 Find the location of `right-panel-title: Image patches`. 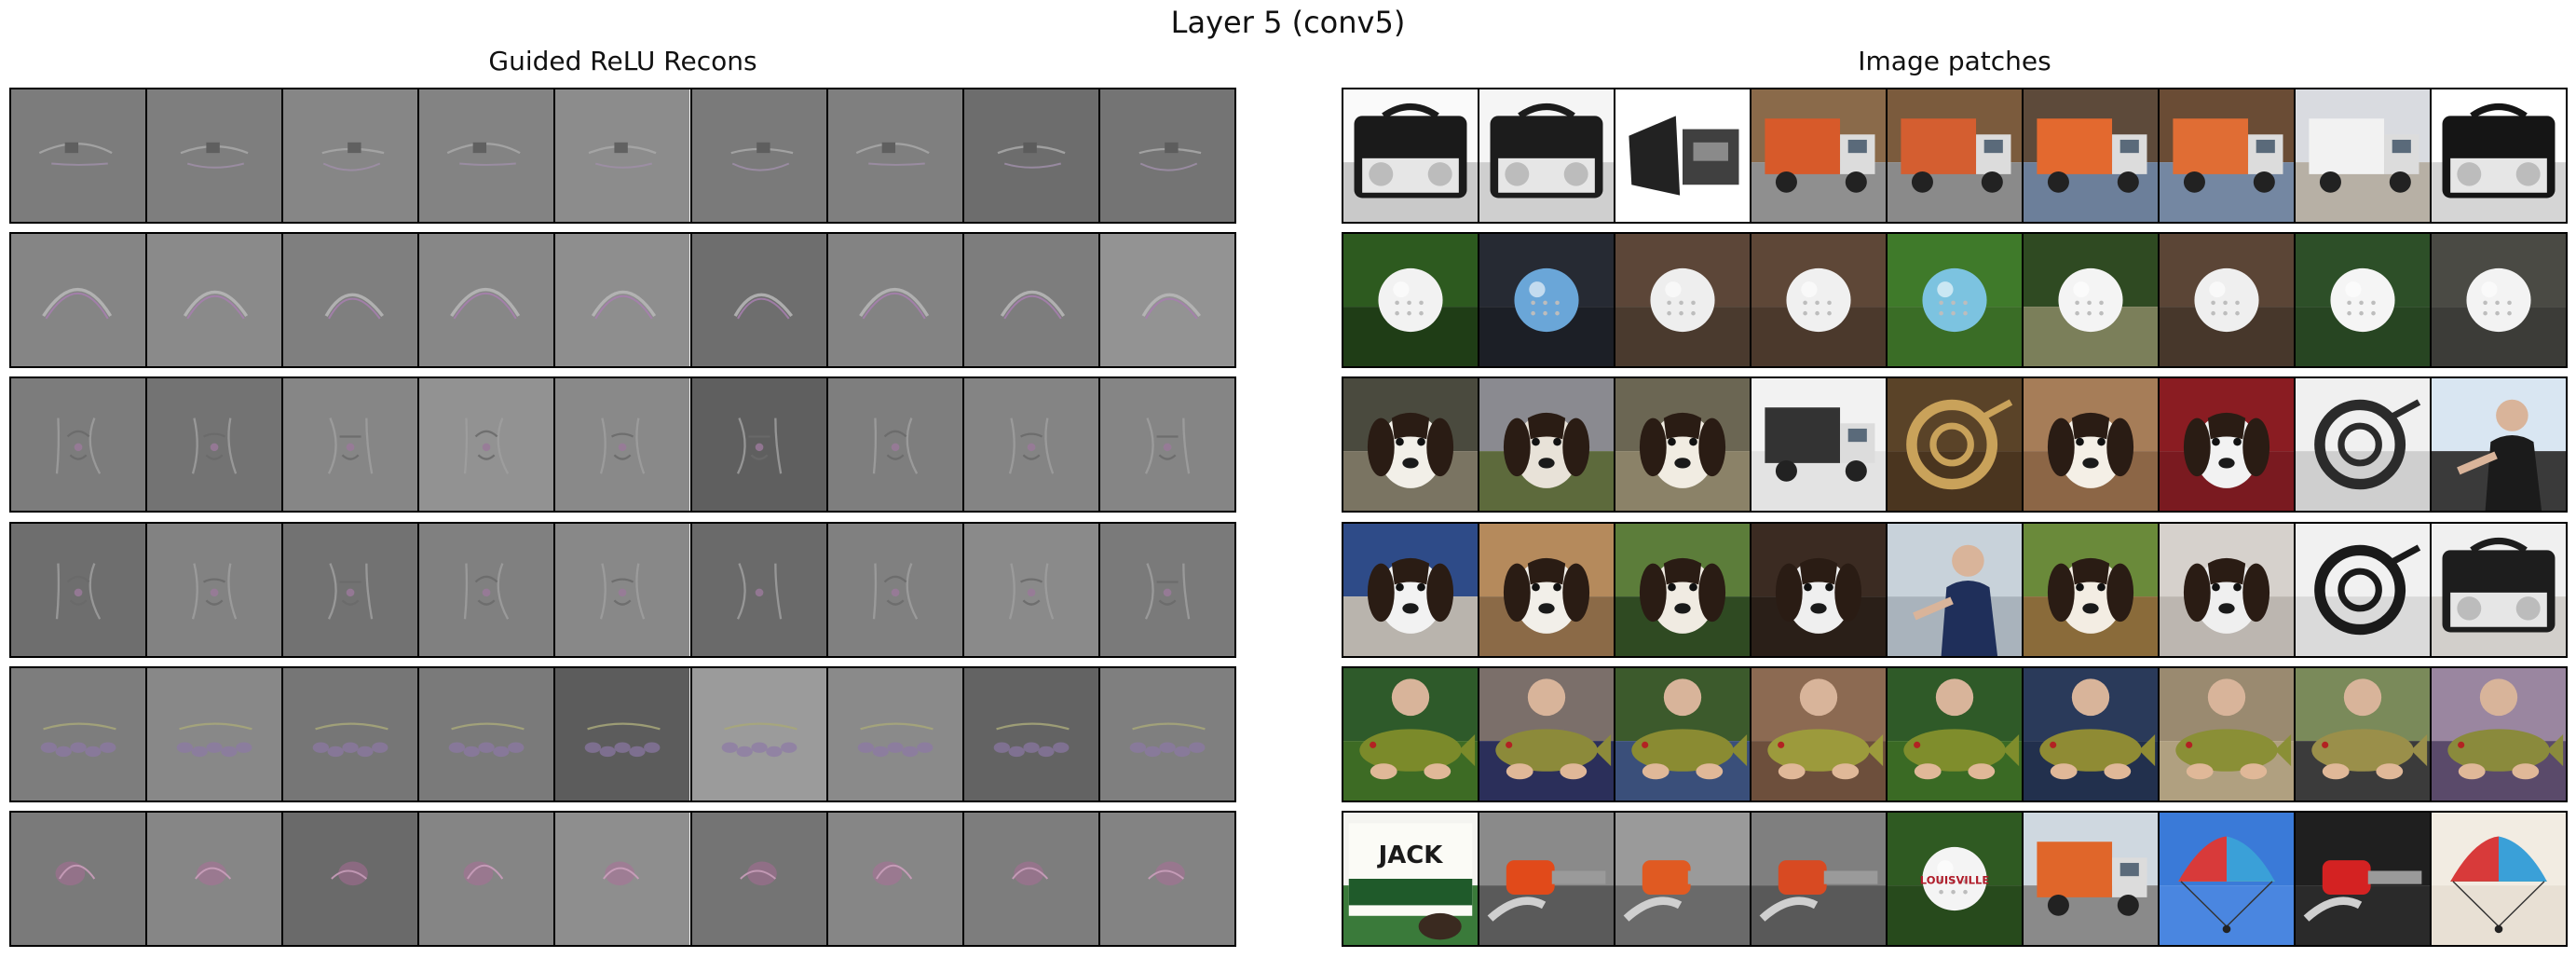

right-panel-title: Image patches is located at coordinates (1954, 61).